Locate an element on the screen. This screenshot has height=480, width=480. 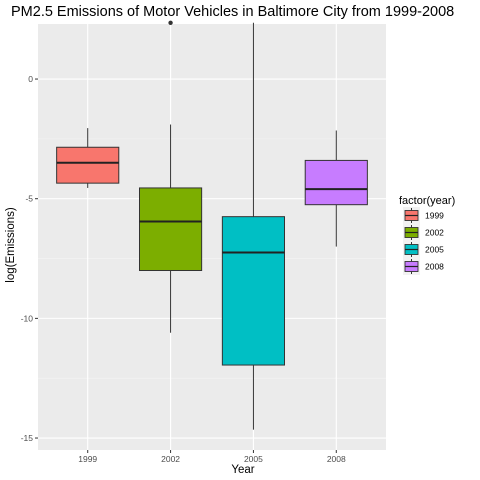
legend-label: 1999 is located at coordinates (434, 216).